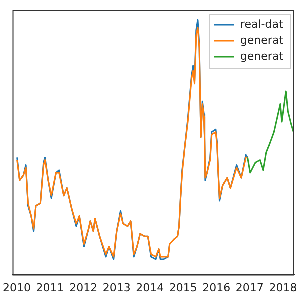 The height and width of the screenshot is (300, 300). Describe the element at coordinates (150, 287) in the screenshot. I see `x-tick-label: 2014` at that location.